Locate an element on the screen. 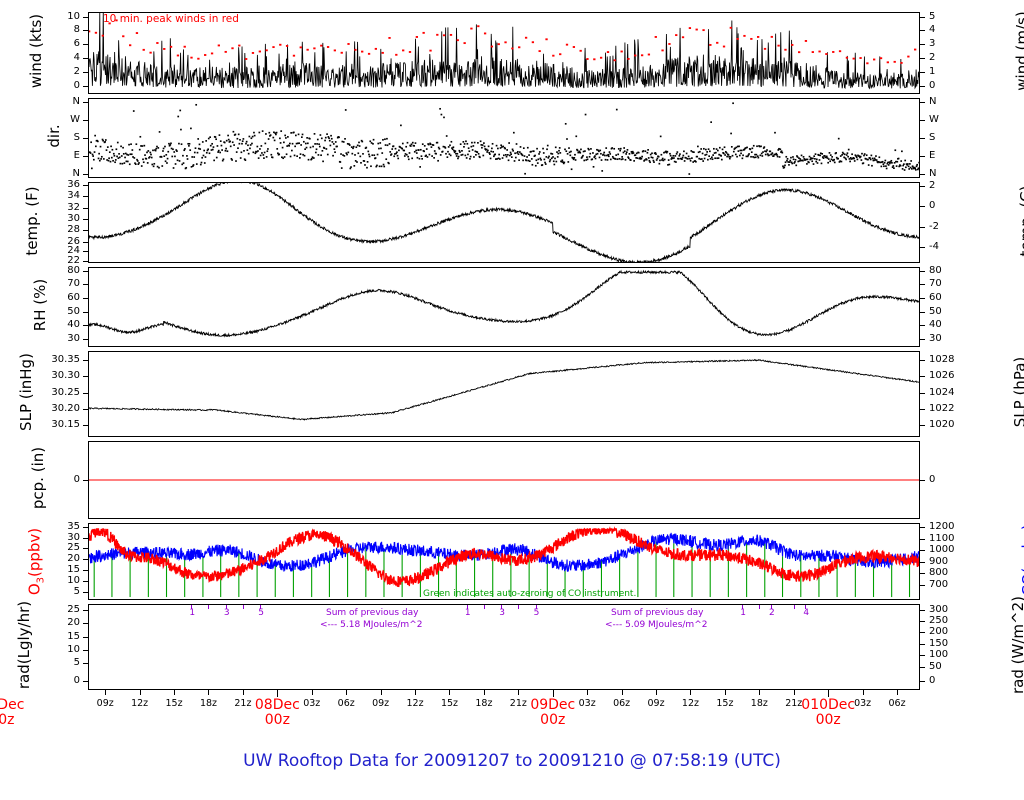 The height and width of the screenshot is (800, 1024). direction-plot is located at coordinates (504, 138).